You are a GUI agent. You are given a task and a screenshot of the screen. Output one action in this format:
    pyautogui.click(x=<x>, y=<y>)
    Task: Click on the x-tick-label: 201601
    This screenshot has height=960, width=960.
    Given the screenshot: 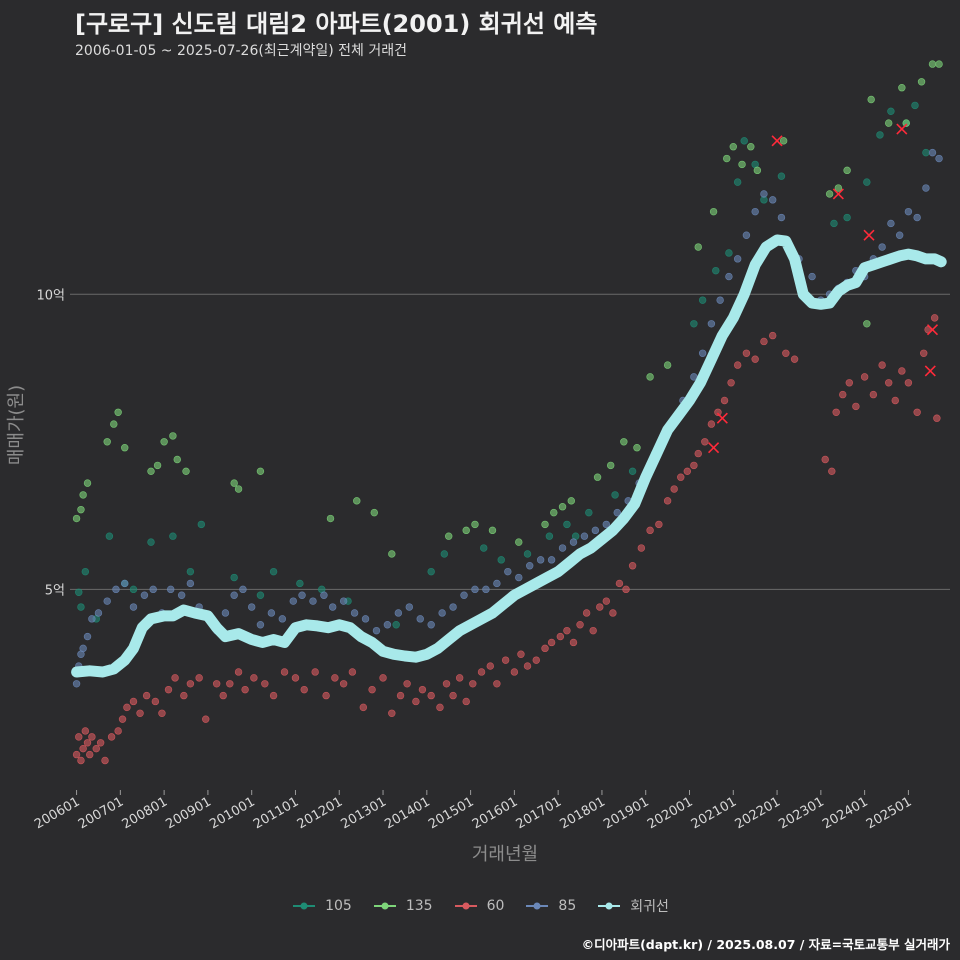 What is the action you would take?
    pyautogui.click(x=495, y=813)
    